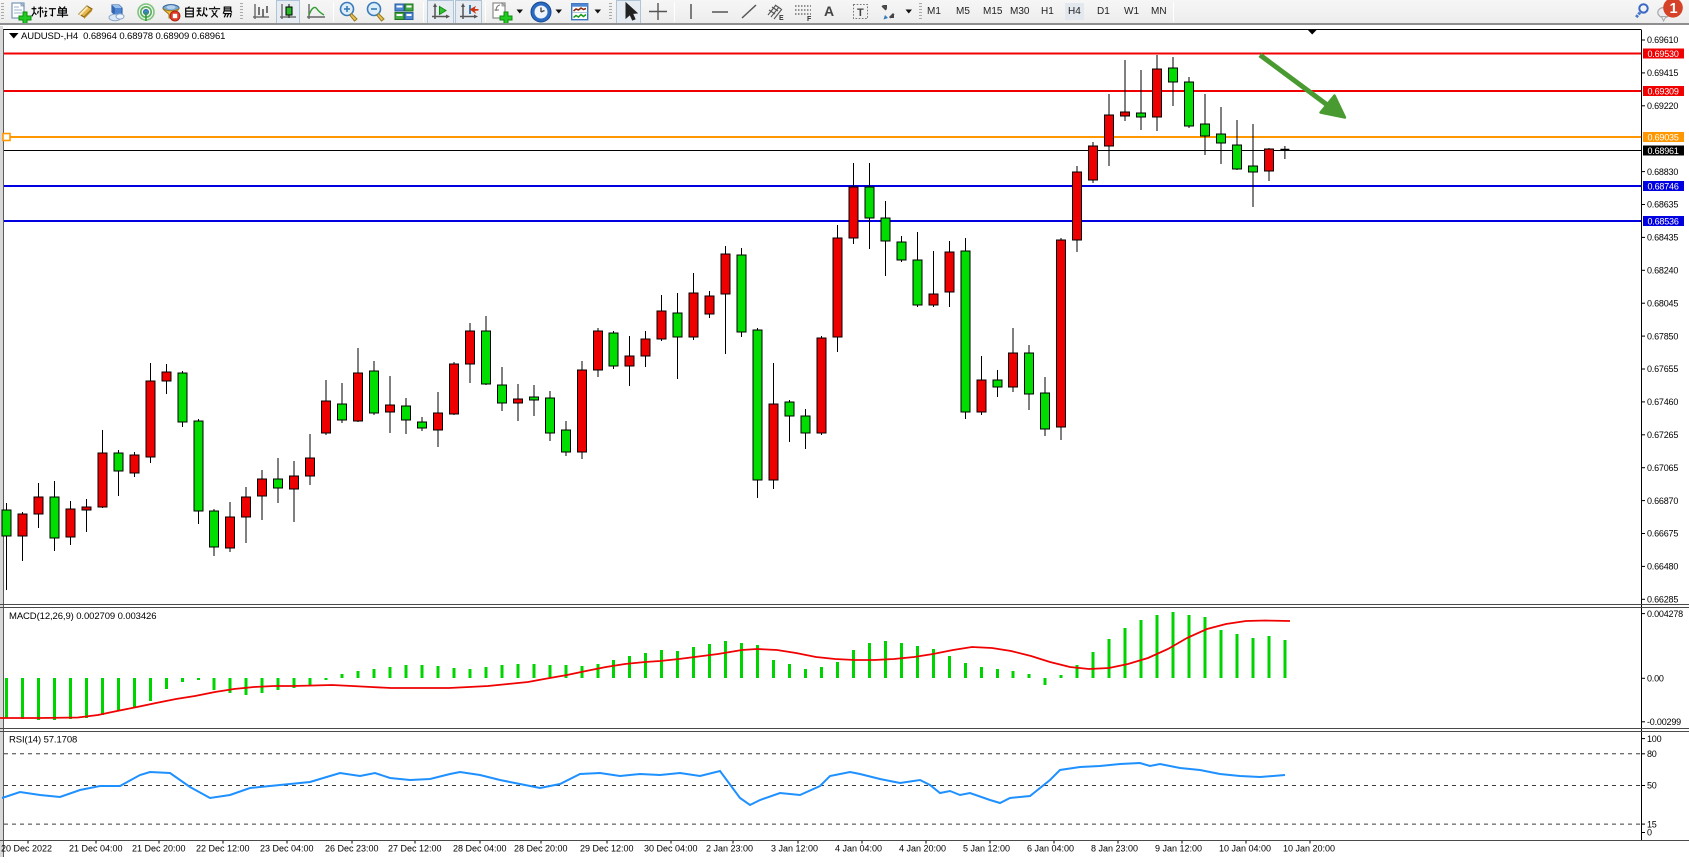  I want to click on svg-text: 0.69309, so click(1663, 92).